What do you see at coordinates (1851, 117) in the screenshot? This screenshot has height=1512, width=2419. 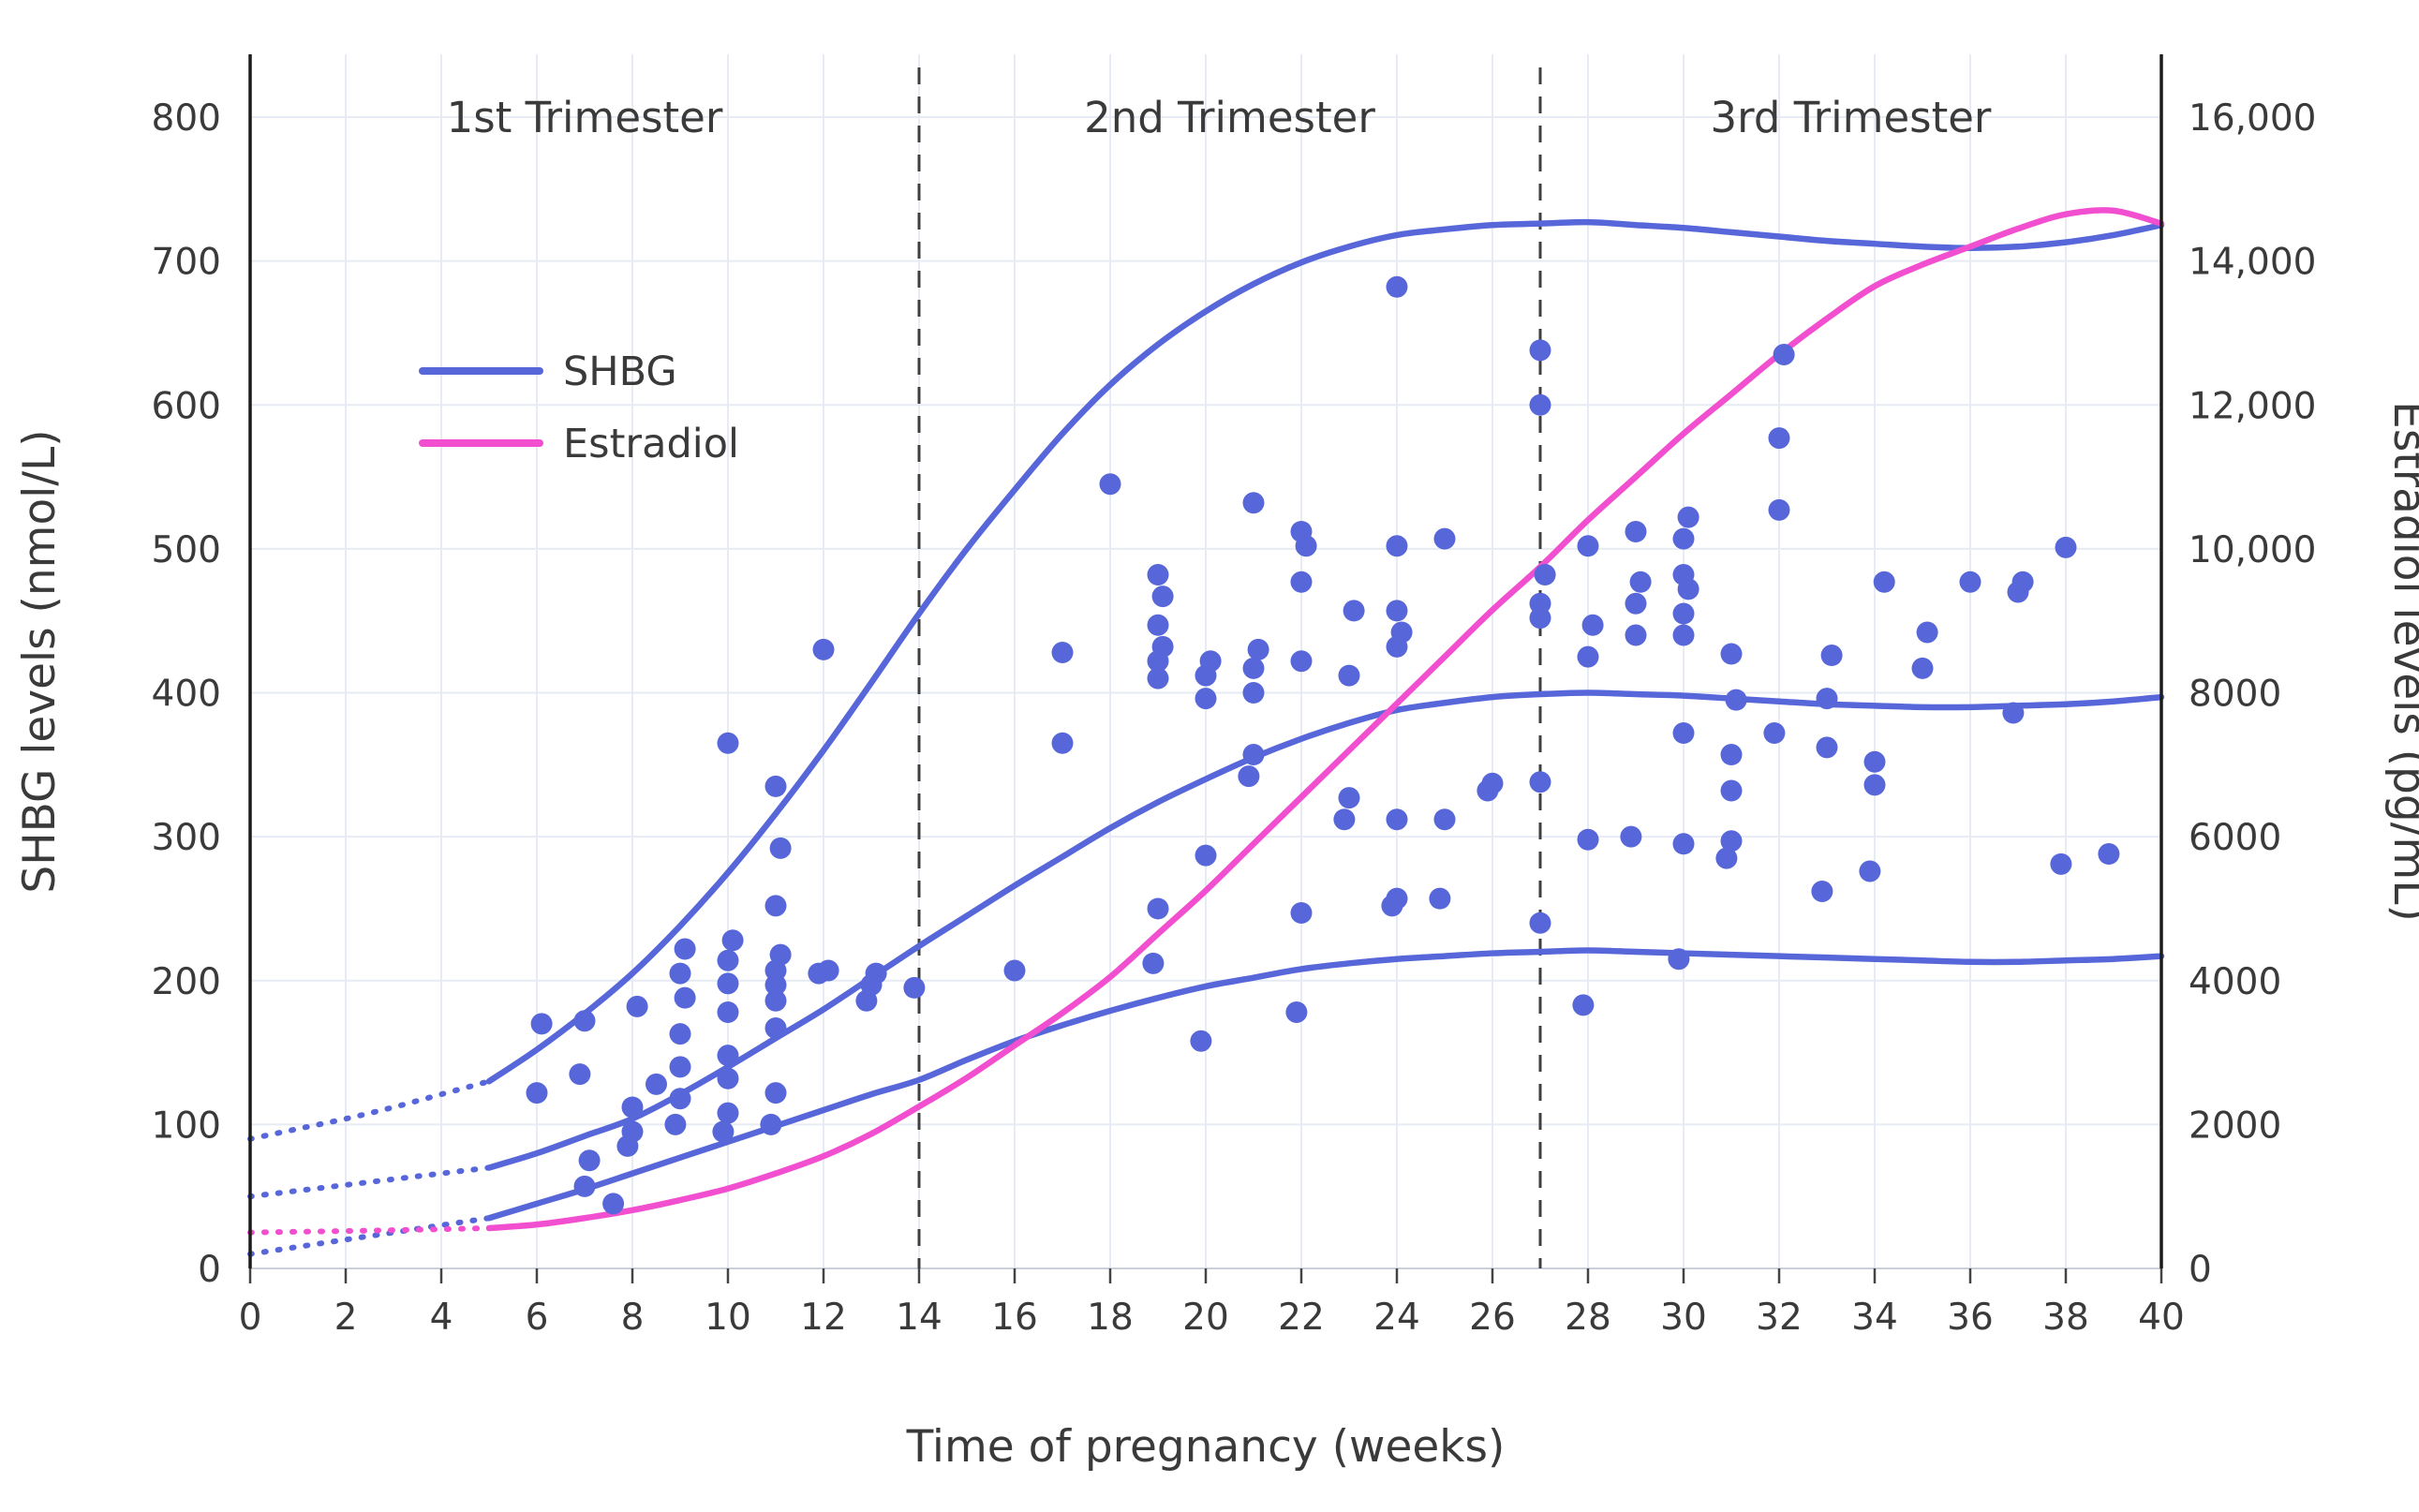 I see `trimester-label: 3rd Trimester` at bounding box center [1851, 117].